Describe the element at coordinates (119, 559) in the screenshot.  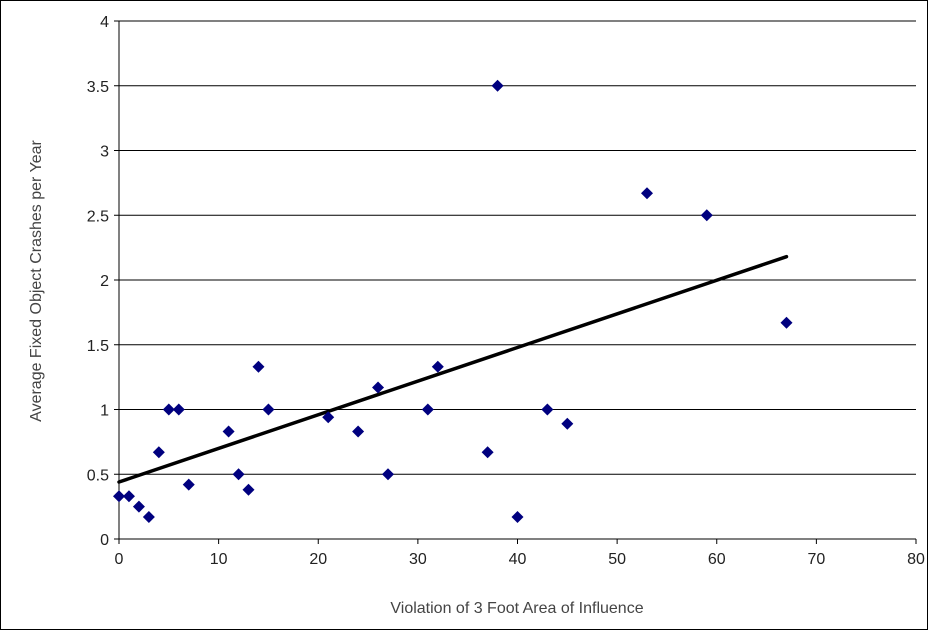
I see `x-tick-label: 0` at that location.